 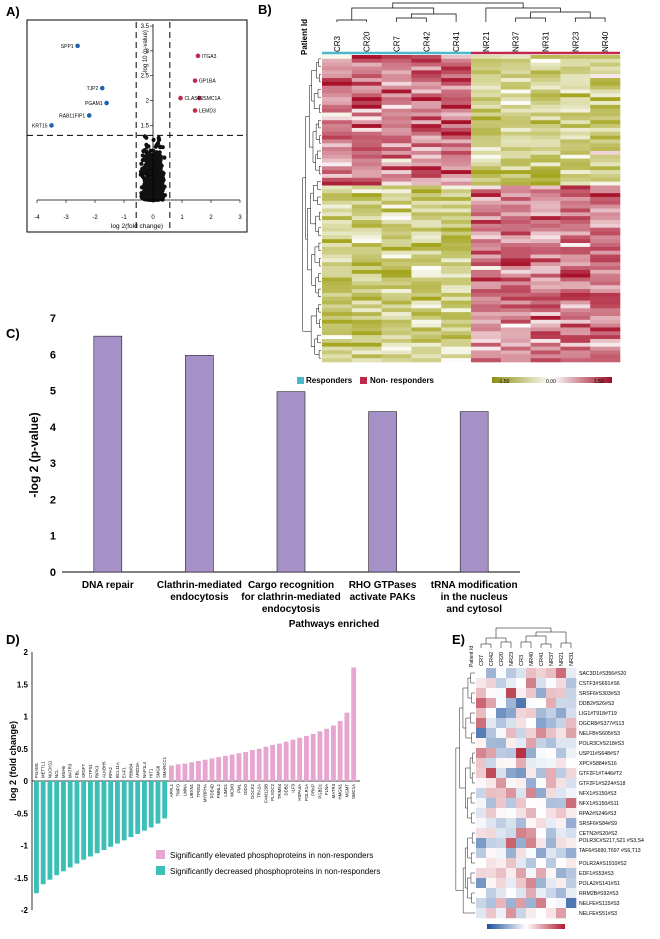 What do you see at coordinates (506, 644) in the screenshot?
I see `heatmap-e-dendrogram-branch` at bounding box center [506, 644].